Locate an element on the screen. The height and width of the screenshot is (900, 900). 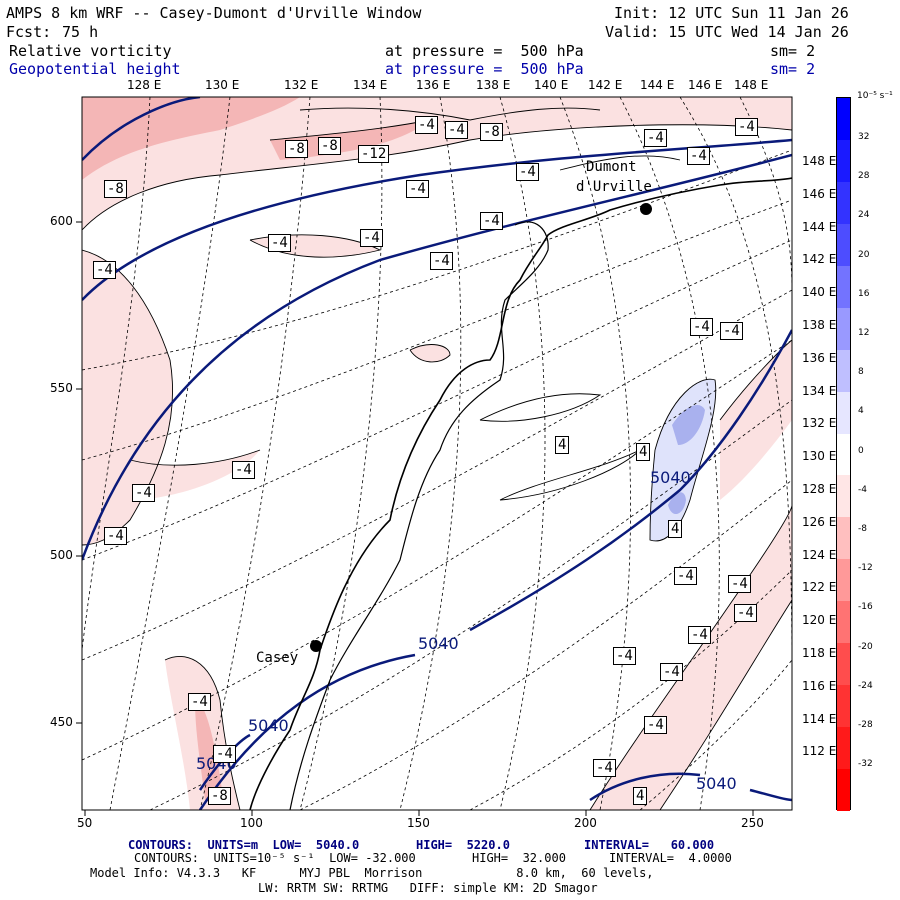
right-lon-label: 118 E is located at coordinates (819, 653).